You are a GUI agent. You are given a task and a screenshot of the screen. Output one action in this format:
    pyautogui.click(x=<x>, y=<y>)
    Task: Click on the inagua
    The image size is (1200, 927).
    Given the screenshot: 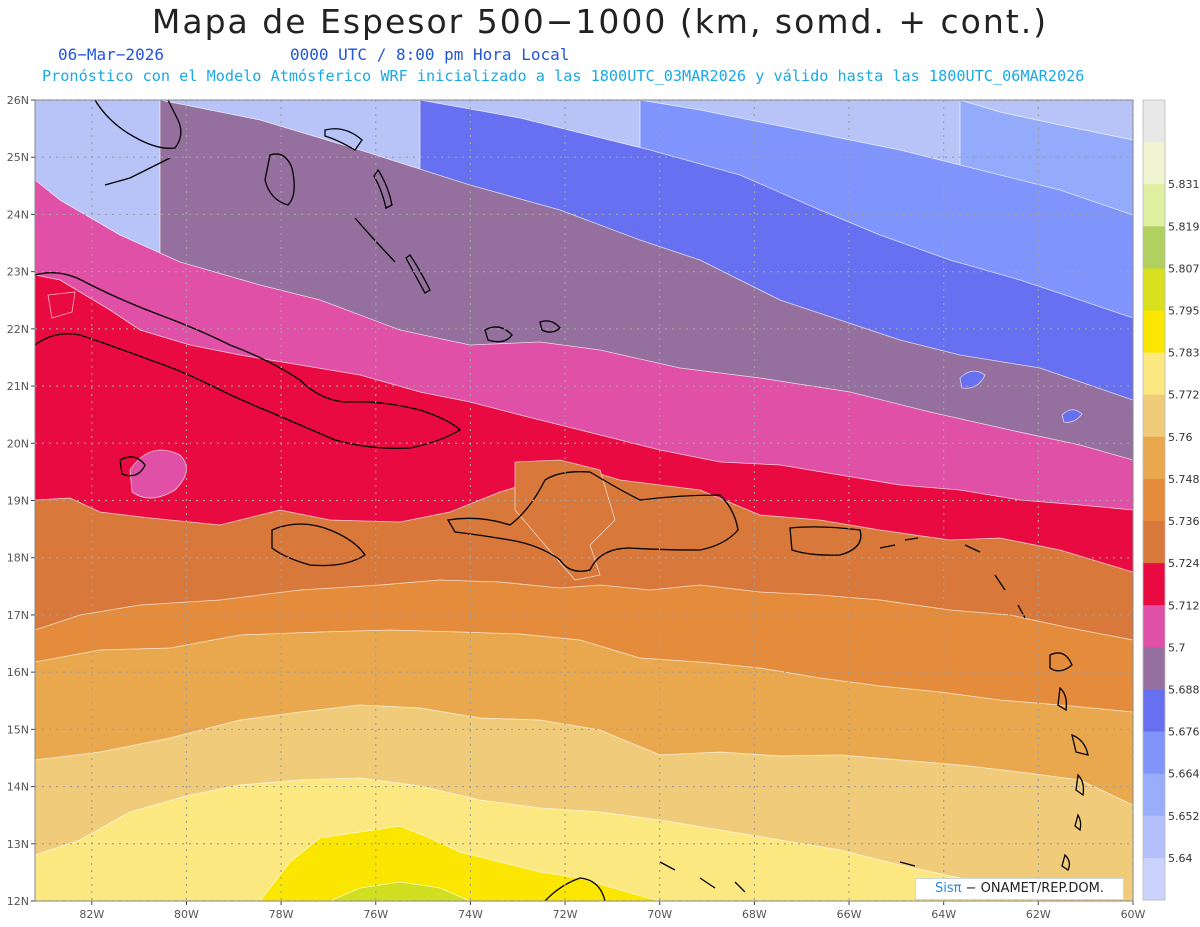 What is the action you would take?
    pyautogui.click(x=498, y=334)
    